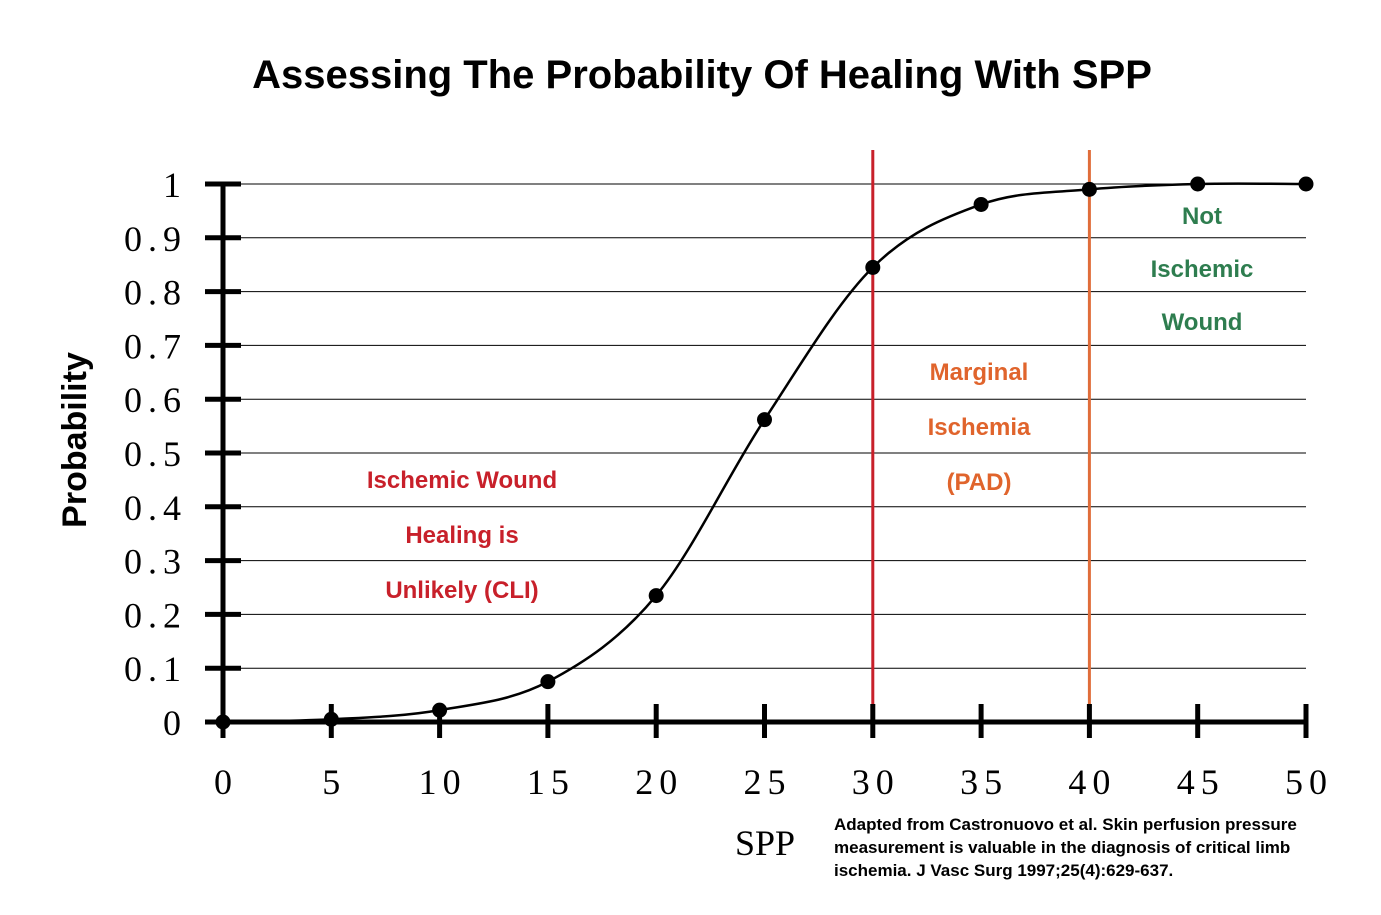  I want to click on y-tick-label: 0.8, so click(155, 293).